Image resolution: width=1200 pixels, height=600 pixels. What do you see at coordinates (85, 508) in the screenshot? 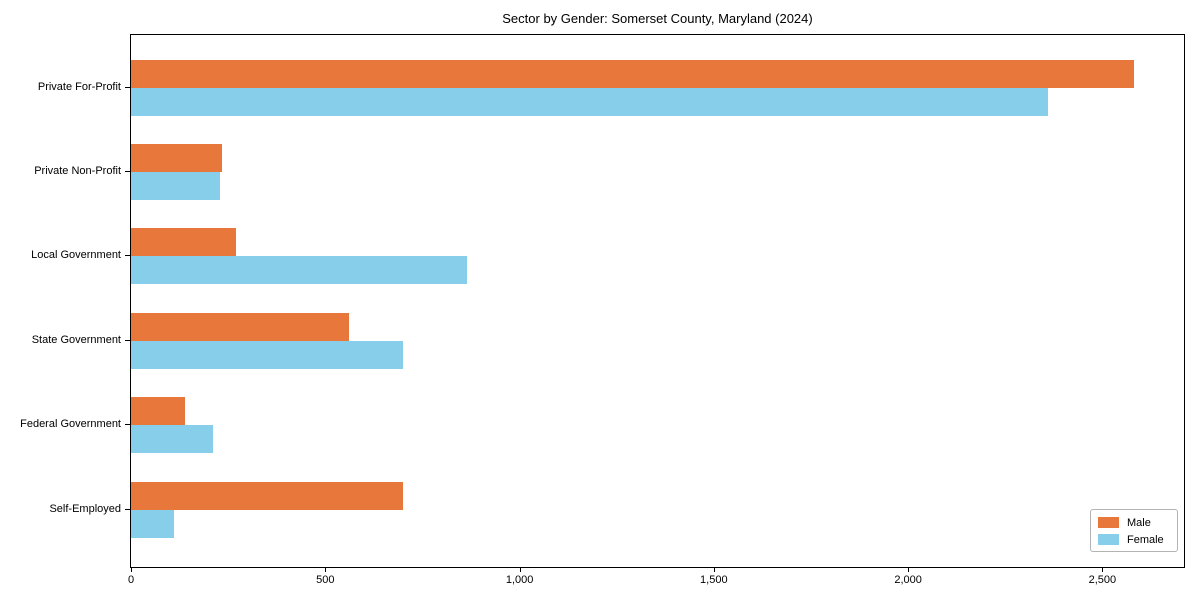
I see `y-tick-label-5: Self-Employed` at bounding box center [85, 508].